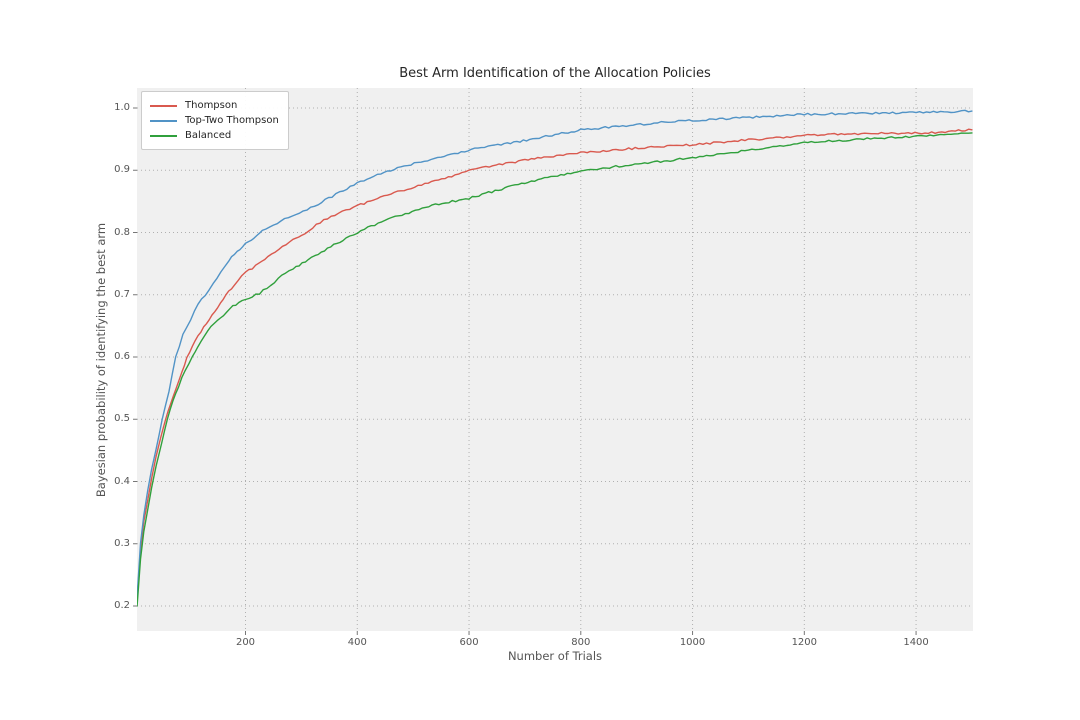 This screenshot has width=1080, height=720. Describe the element at coordinates (469, 642) in the screenshot. I see `x-tick-label: 600` at that location.